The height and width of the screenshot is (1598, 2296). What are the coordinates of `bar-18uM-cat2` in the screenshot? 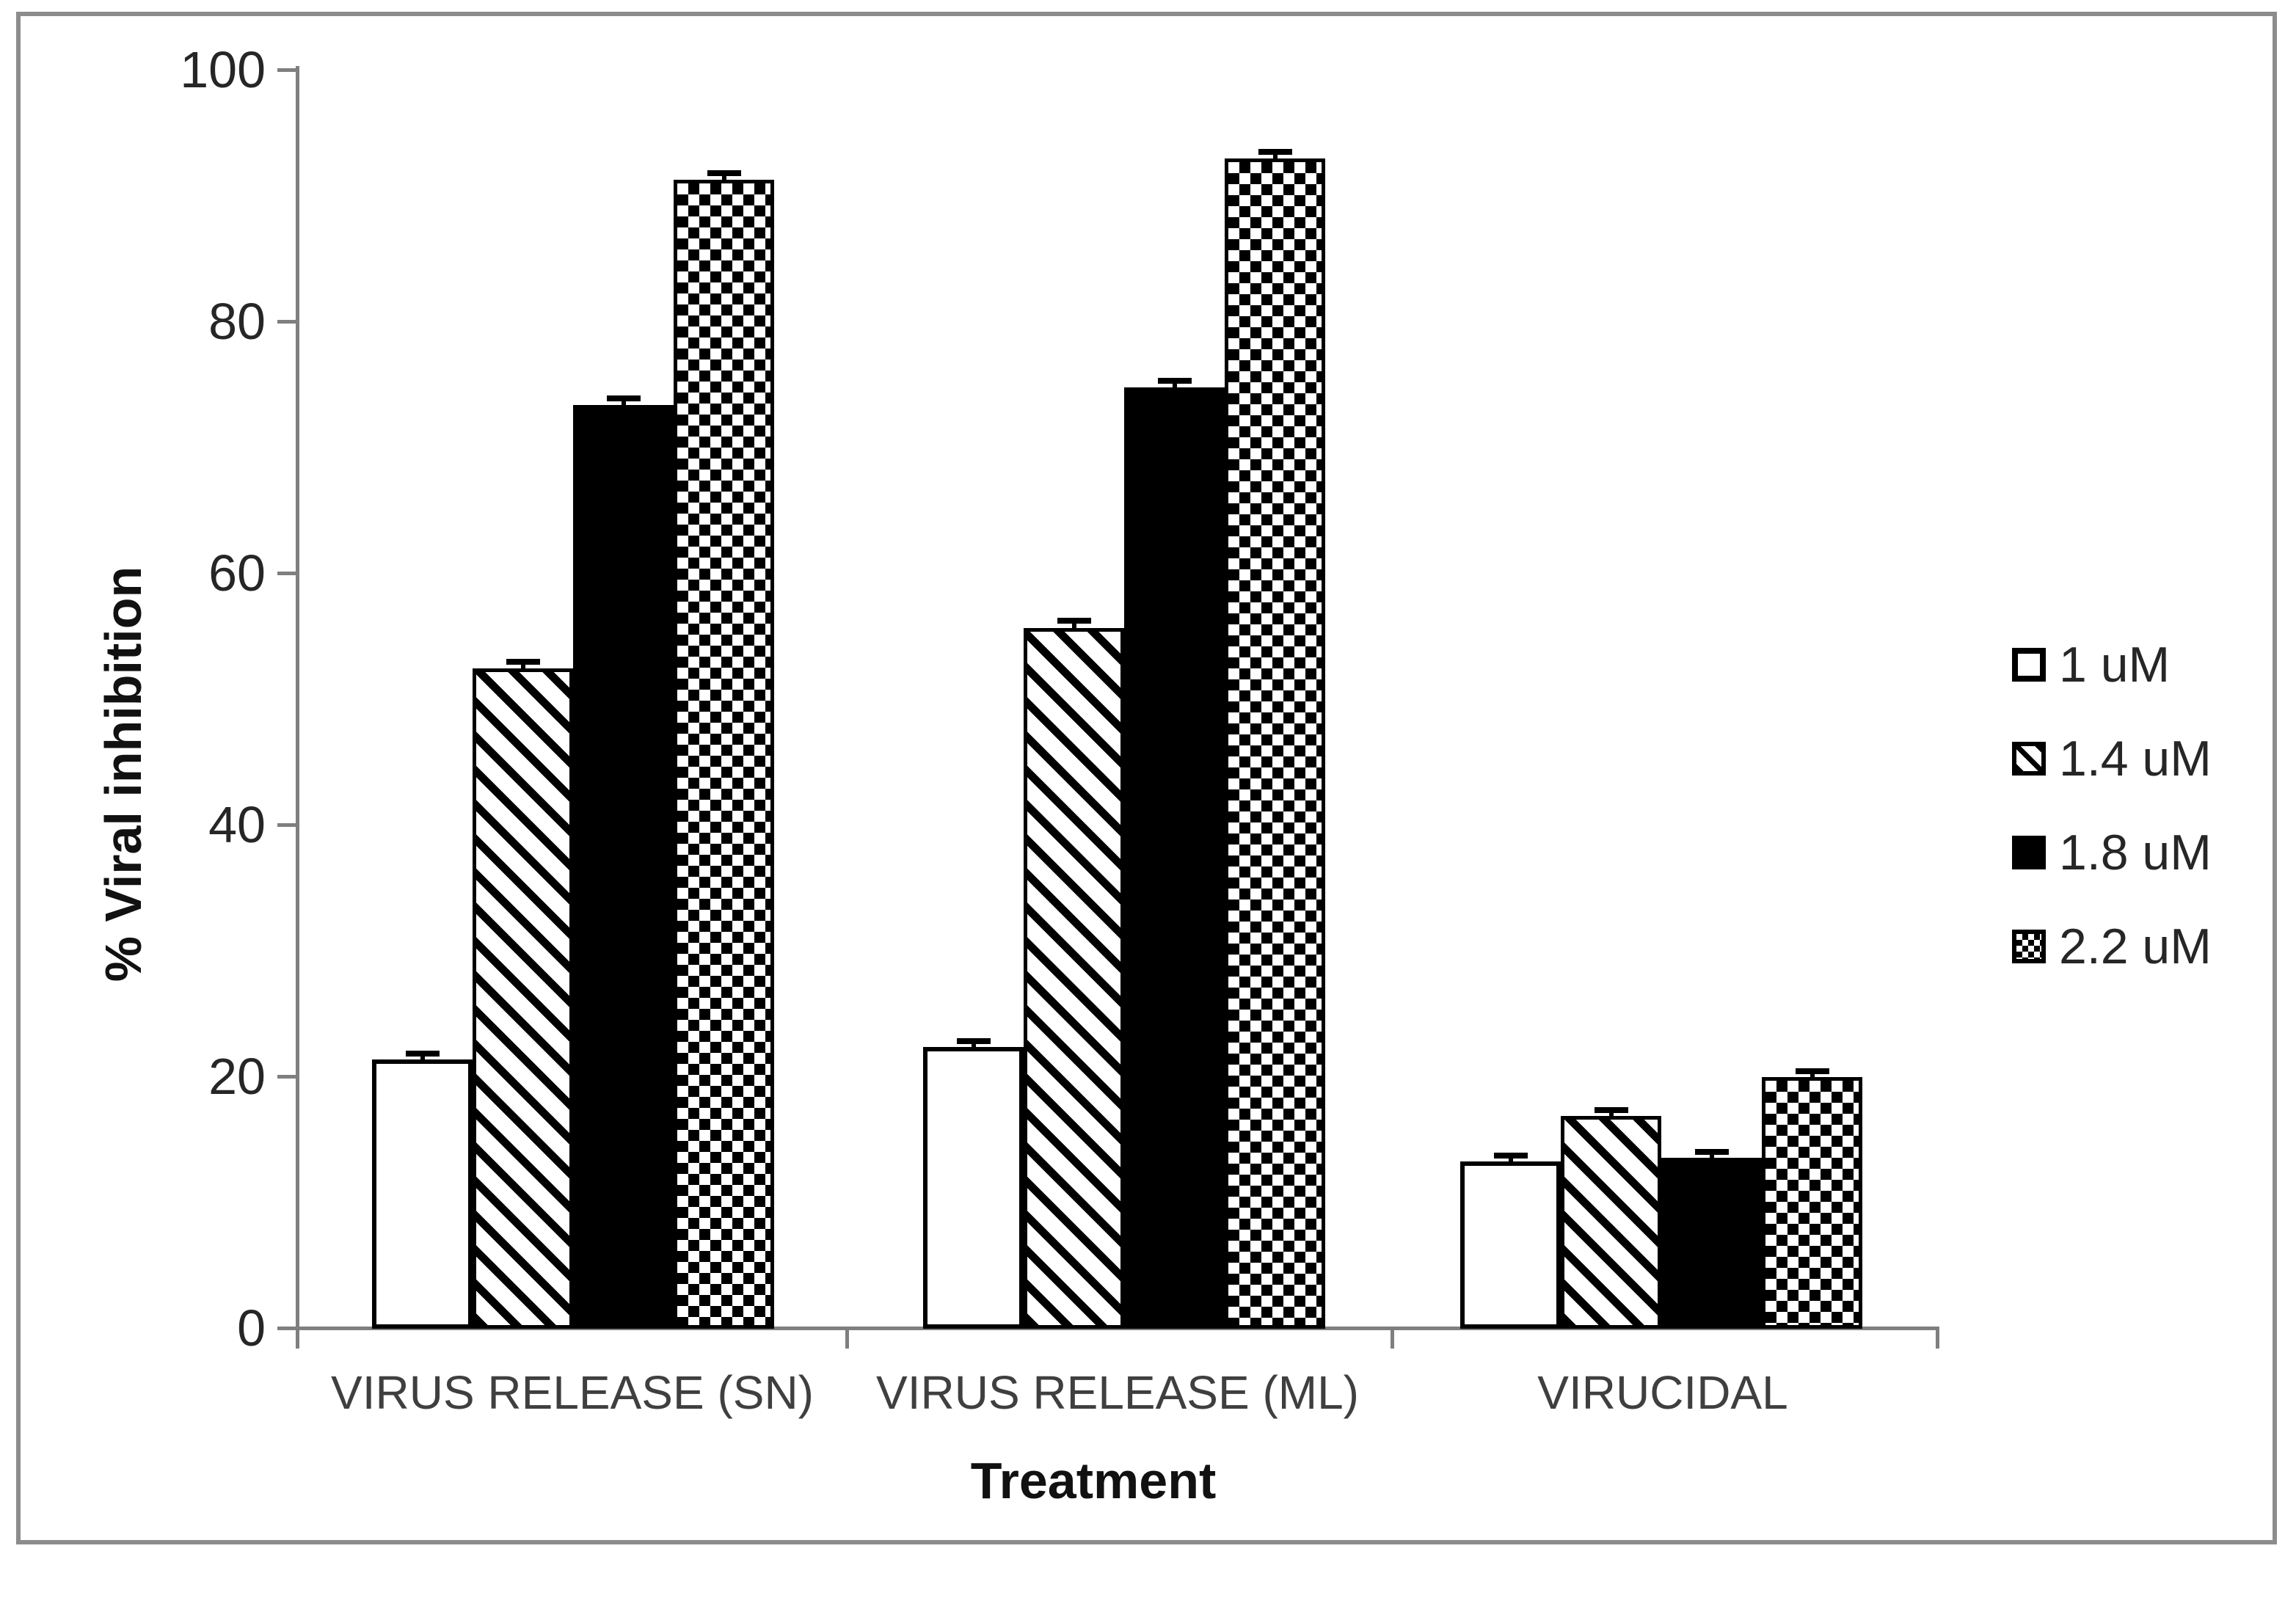 It's located at (1174, 858).